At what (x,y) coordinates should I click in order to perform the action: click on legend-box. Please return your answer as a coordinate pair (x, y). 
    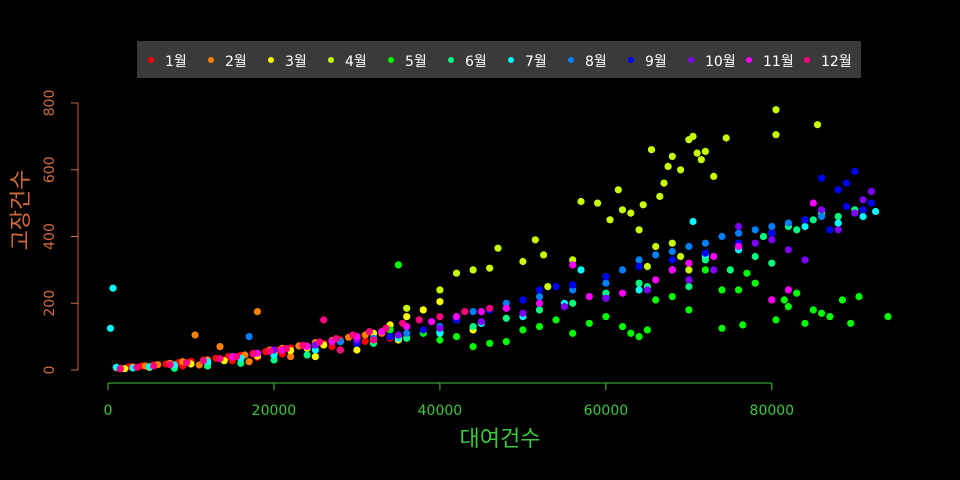
    Looking at the image, I should click on (499, 59).